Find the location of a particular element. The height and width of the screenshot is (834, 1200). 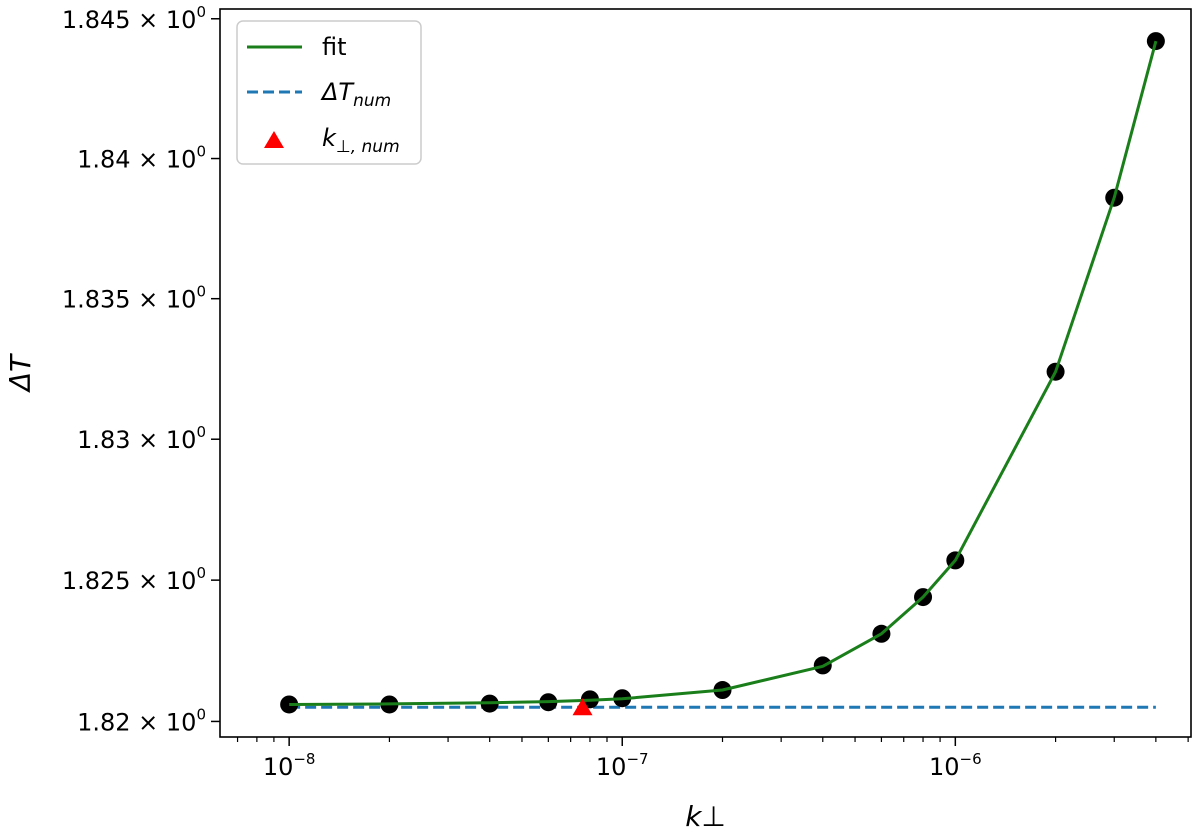

y-tick-label-mantissa: 1.825 × 10 is located at coordinates (129, 581).